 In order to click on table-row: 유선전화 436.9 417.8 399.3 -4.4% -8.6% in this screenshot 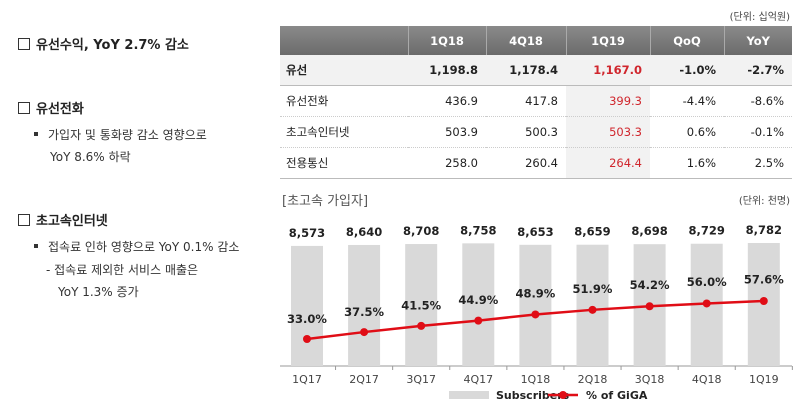, I will do `click(536, 101)`.